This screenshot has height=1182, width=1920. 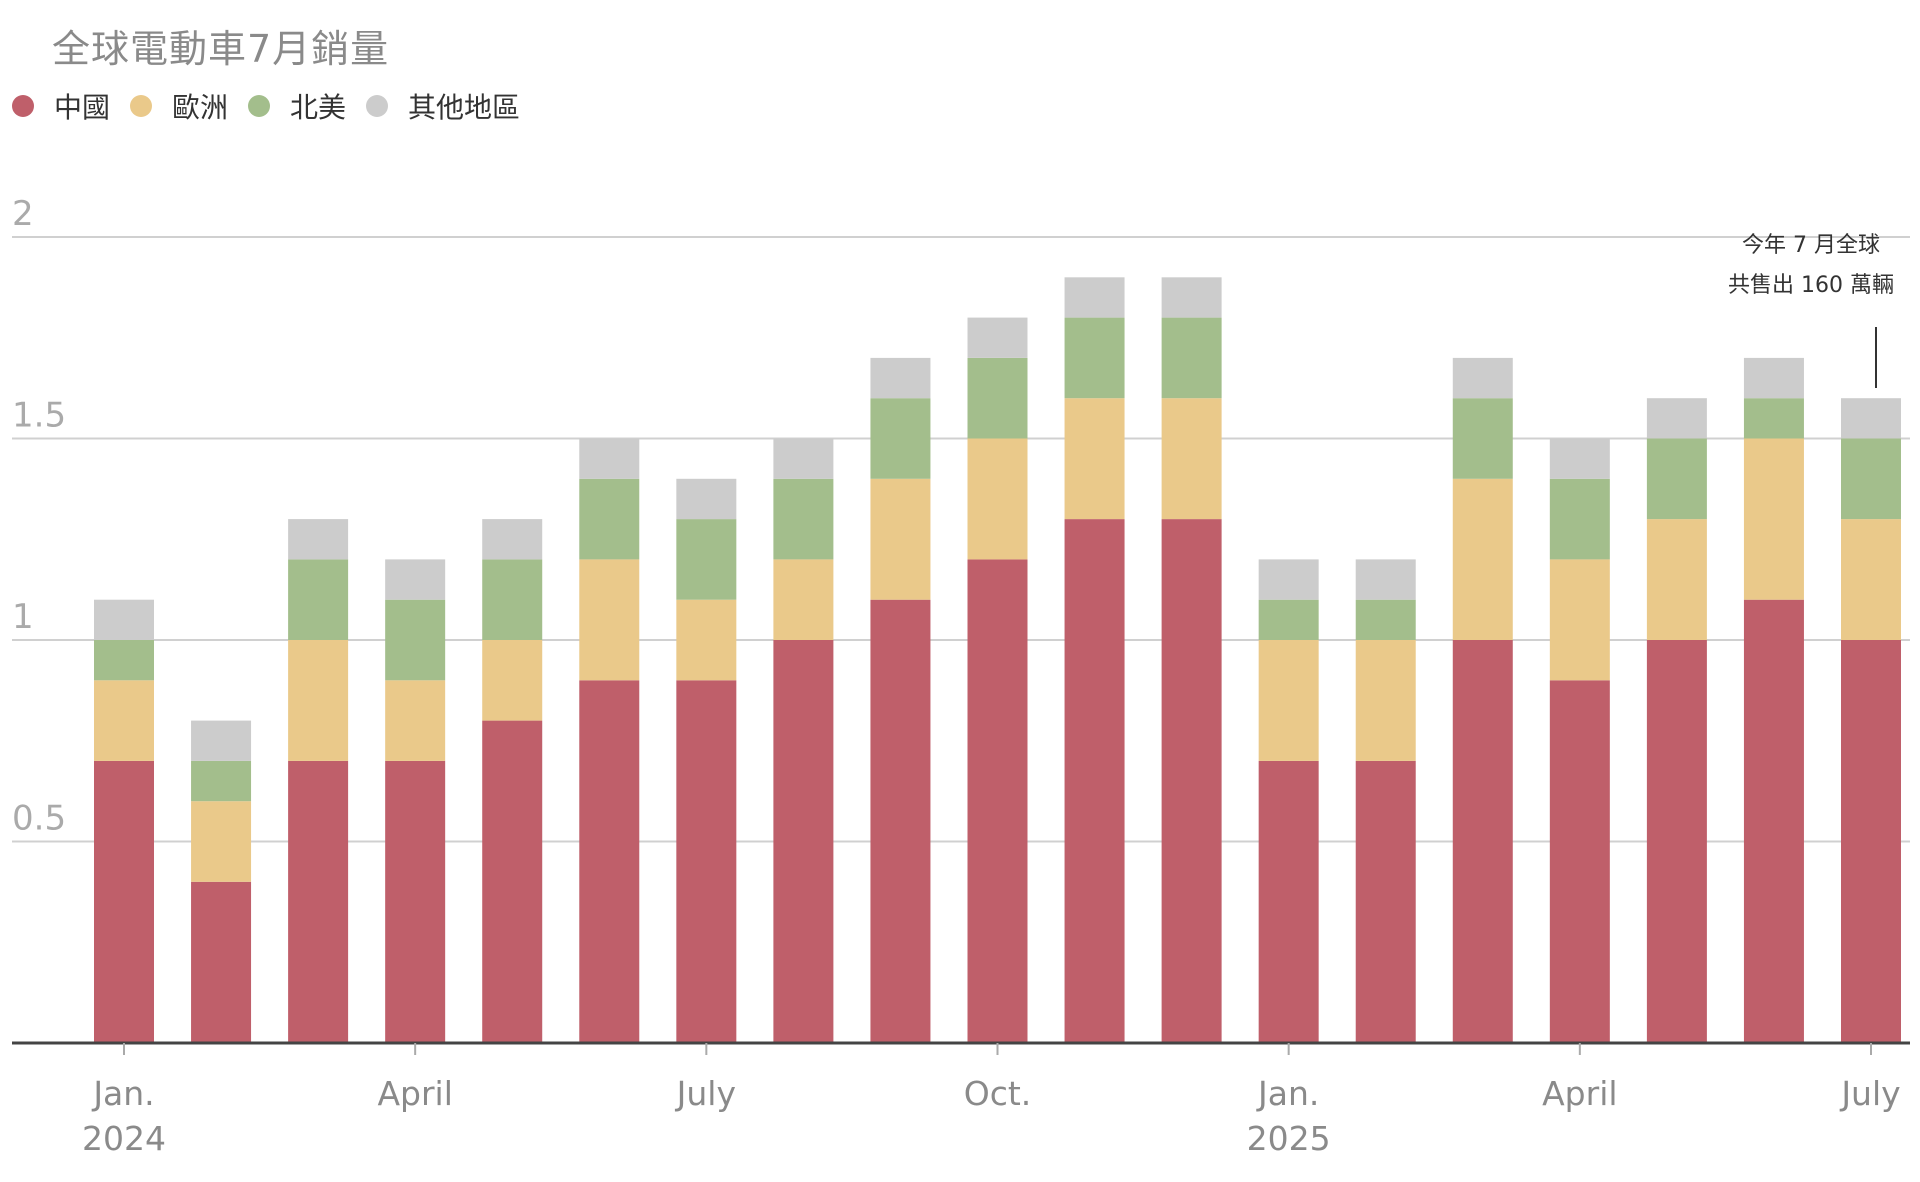 I want to click on y-tick-label: 1, so click(x=23, y=617).